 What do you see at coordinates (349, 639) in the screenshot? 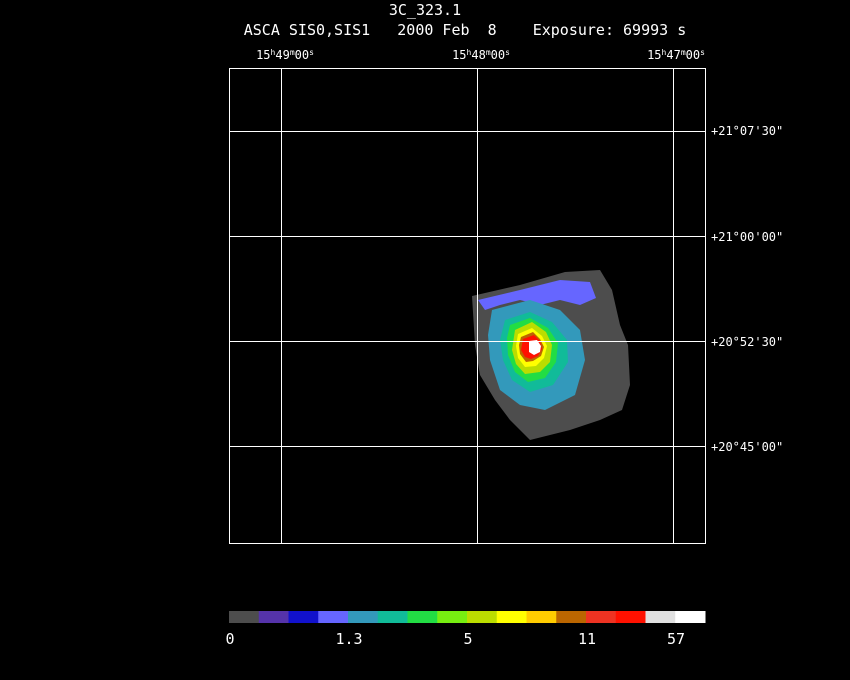
I see `colorbar-tick-1: 1.3` at bounding box center [349, 639].